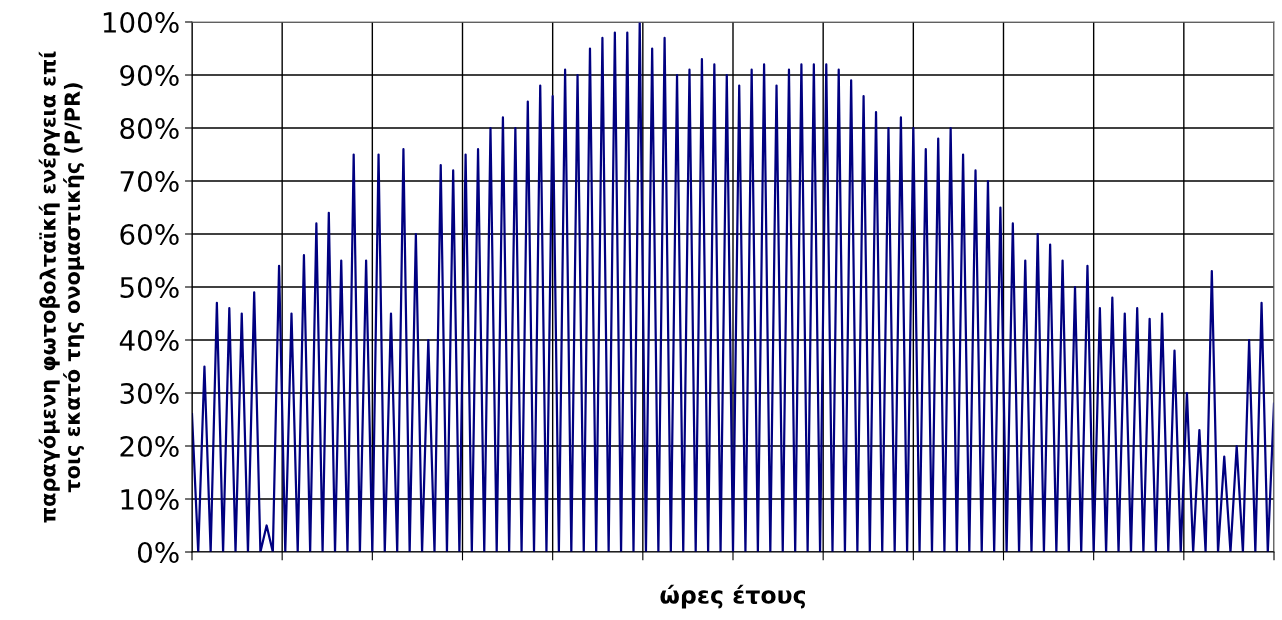 This screenshot has height=620, width=1282. Describe the element at coordinates (150, 499) in the screenshot. I see `y-tick-label: 10%` at that location.